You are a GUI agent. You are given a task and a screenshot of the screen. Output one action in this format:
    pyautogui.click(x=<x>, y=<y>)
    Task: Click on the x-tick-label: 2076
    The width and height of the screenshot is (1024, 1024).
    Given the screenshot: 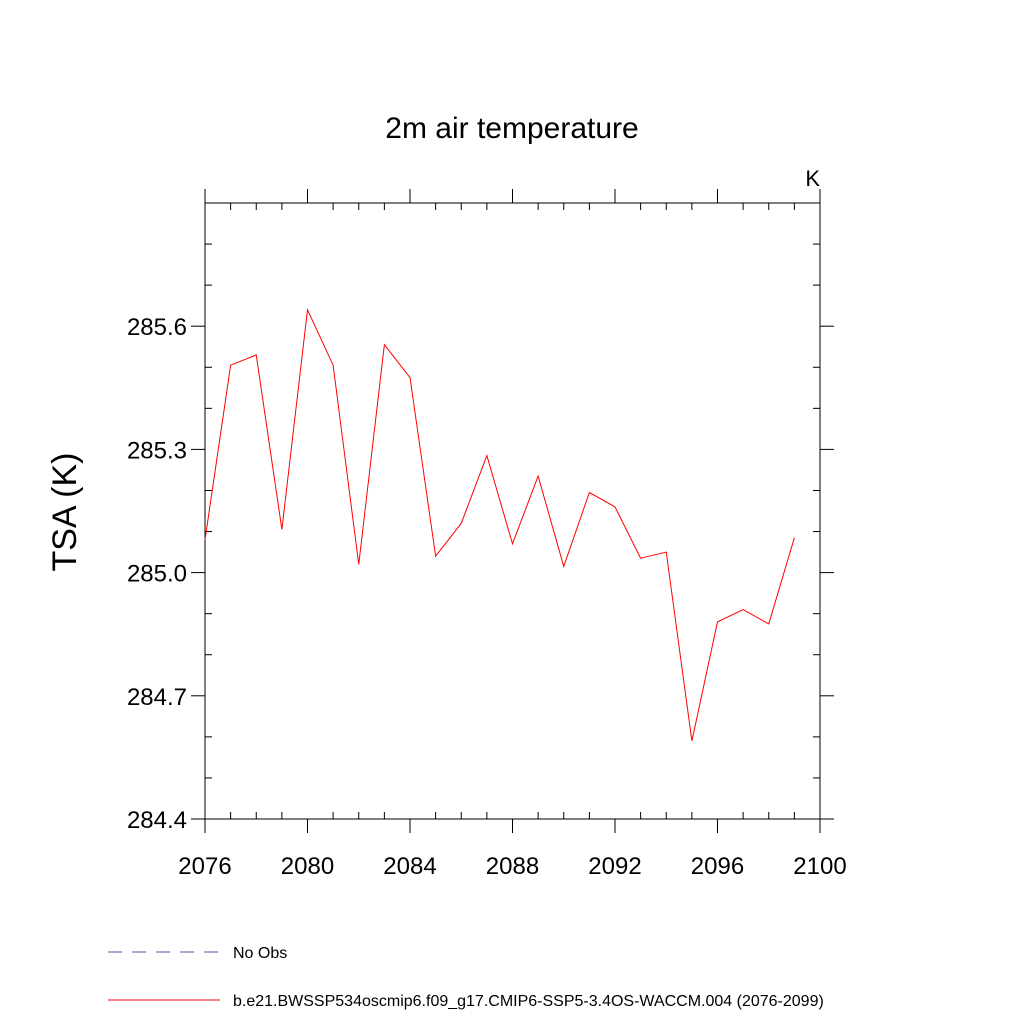 What is the action you would take?
    pyautogui.click(x=204, y=866)
    